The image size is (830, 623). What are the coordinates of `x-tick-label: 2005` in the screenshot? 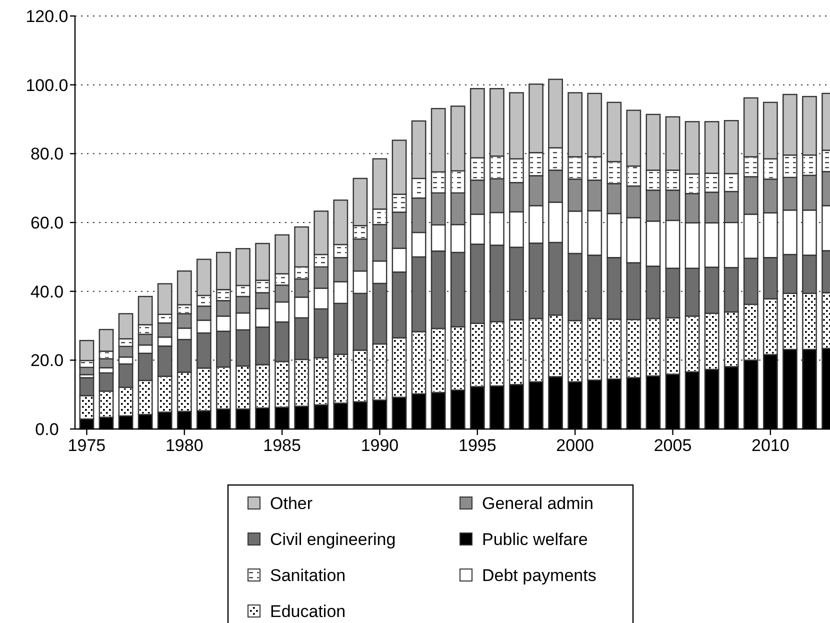 It's located at (673, 445).